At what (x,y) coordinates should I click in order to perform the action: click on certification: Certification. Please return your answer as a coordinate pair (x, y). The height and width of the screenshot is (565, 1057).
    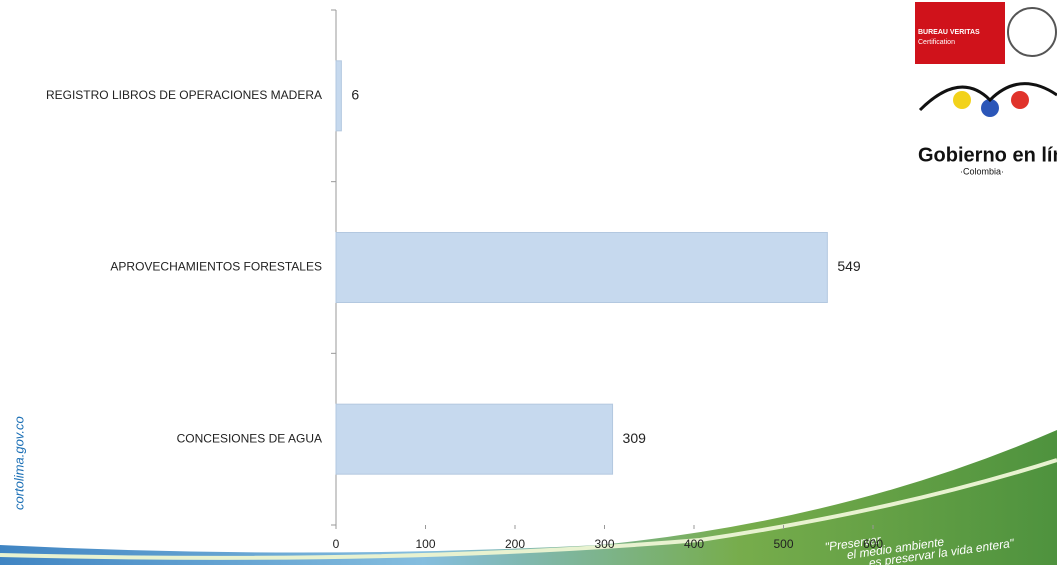
    Looking at the image, I should click on (936, 42).